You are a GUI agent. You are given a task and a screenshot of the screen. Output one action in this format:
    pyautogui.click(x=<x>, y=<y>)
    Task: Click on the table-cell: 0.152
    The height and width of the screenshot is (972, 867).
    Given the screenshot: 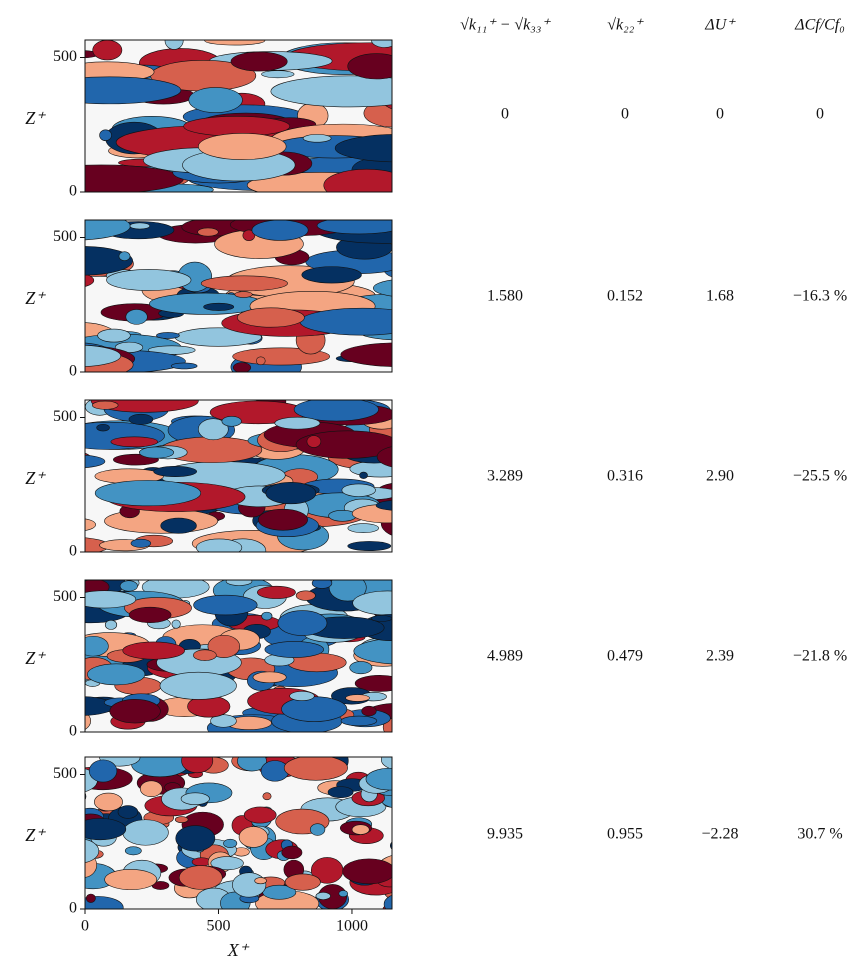 What is the action you would take?
    pyautogui.click(x=625, y=296)
    